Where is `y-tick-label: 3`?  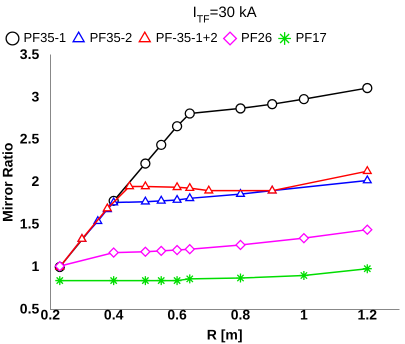 y-tick-label: 3 is located at coordinates (35, 96).